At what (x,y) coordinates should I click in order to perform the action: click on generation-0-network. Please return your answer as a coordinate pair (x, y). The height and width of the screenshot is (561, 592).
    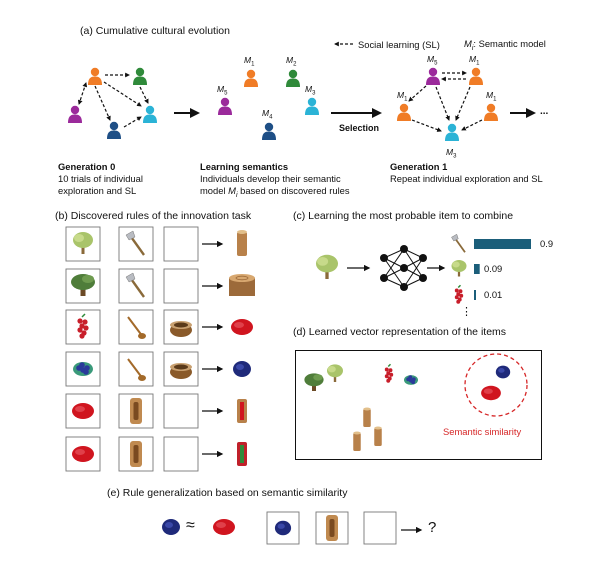
    Looking at the image, I should click on (112, 103).